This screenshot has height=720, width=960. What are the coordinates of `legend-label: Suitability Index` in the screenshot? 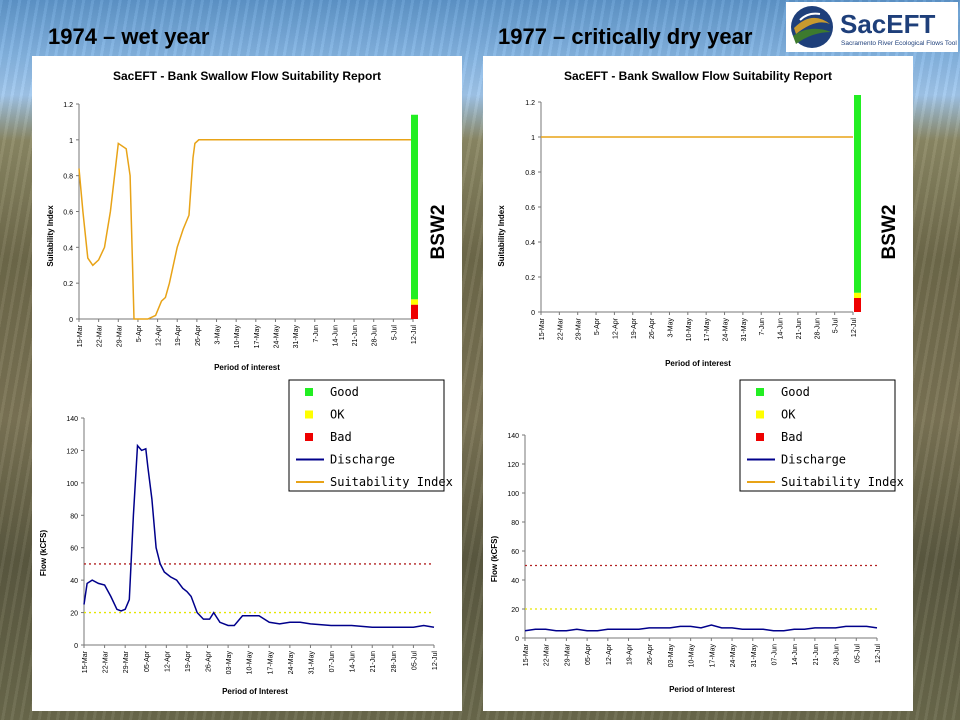 It's located at (391, 482).